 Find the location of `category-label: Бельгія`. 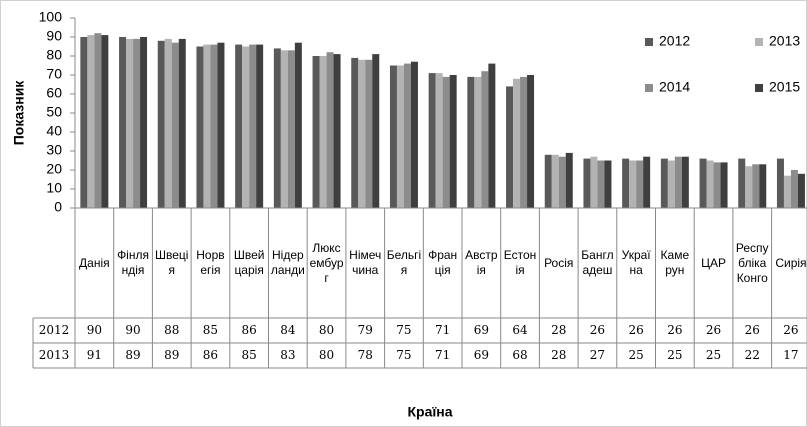

category-label: Бельгія is located at coordinates (404, 262).